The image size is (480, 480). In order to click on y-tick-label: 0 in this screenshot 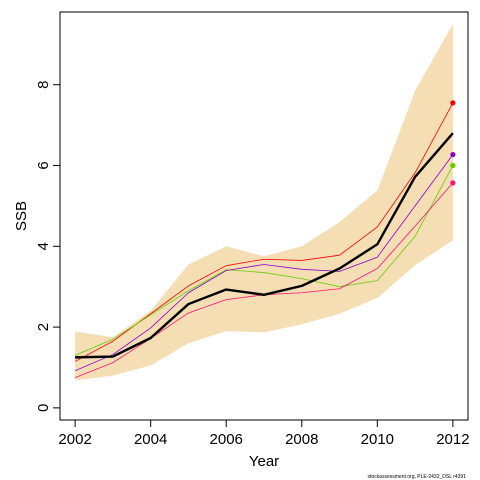, I will do `click(43, 408)`.